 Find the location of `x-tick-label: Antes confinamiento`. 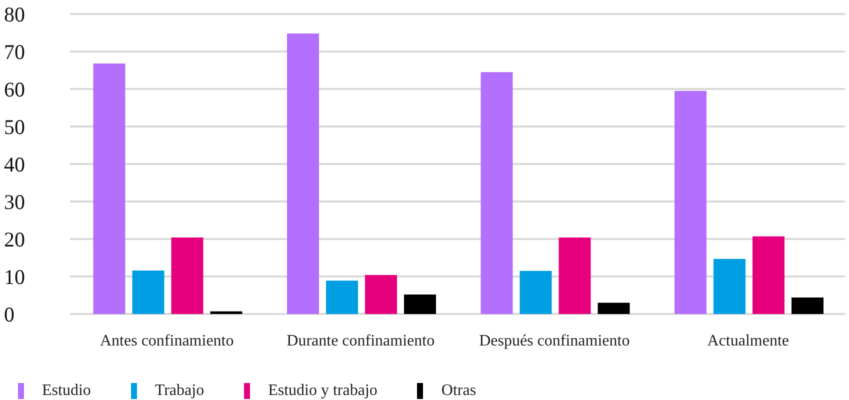

x-tick-label: Antes confinamiento is located at coordinates (167, 341).